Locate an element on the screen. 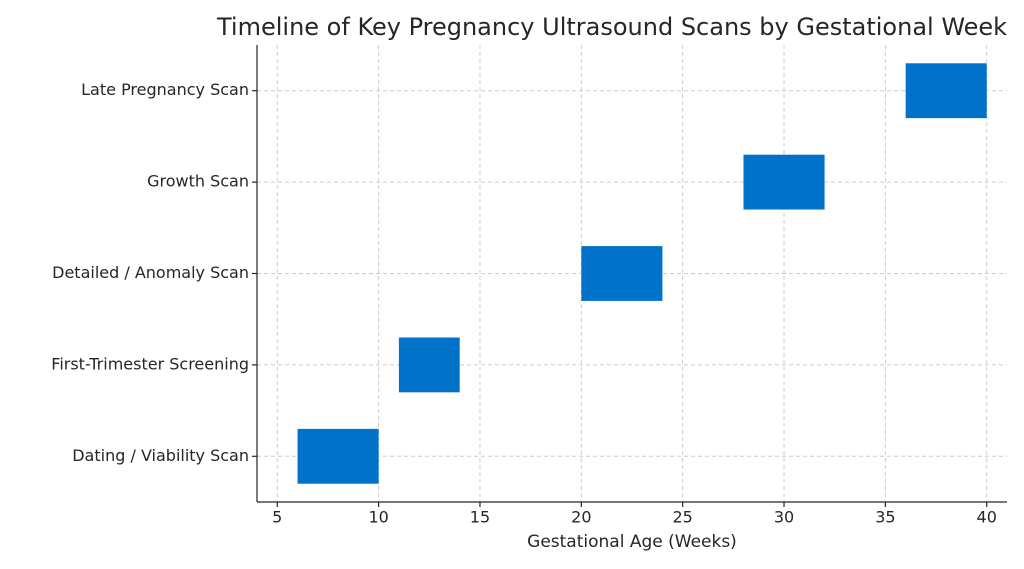 The image size is (1024, 569). x-axis-label: Gestational Age (Weeks) is located at coordinates (632, 542).